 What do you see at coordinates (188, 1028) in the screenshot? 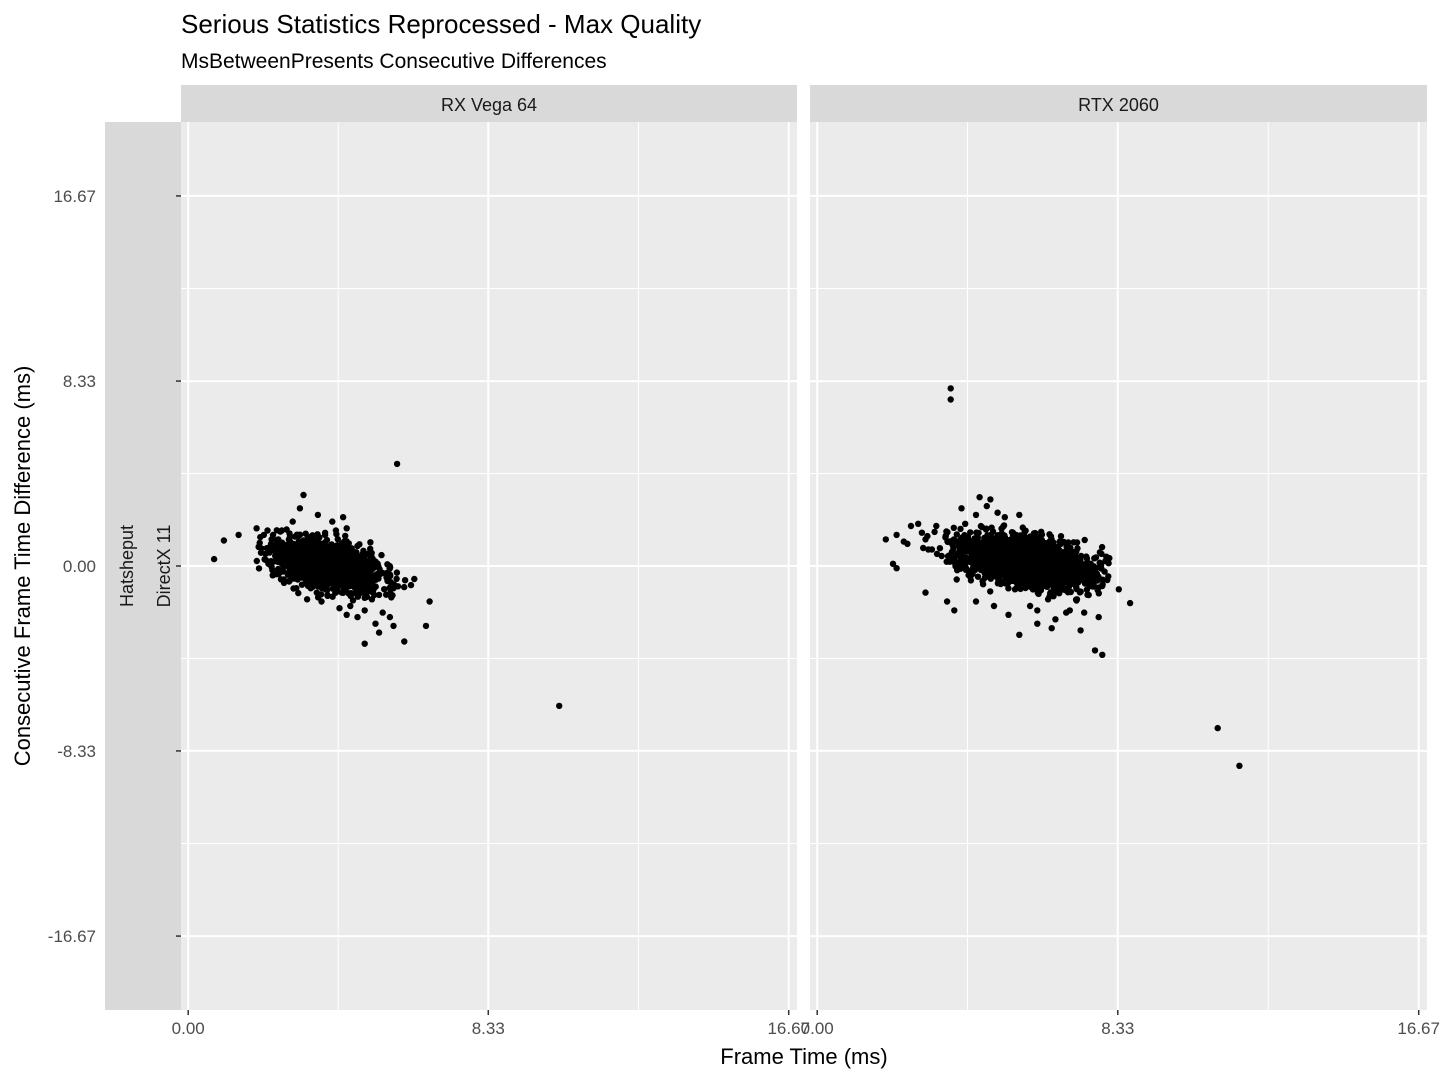
I see `x-tick-label: 0.00` at bounding box center [188, 1028].